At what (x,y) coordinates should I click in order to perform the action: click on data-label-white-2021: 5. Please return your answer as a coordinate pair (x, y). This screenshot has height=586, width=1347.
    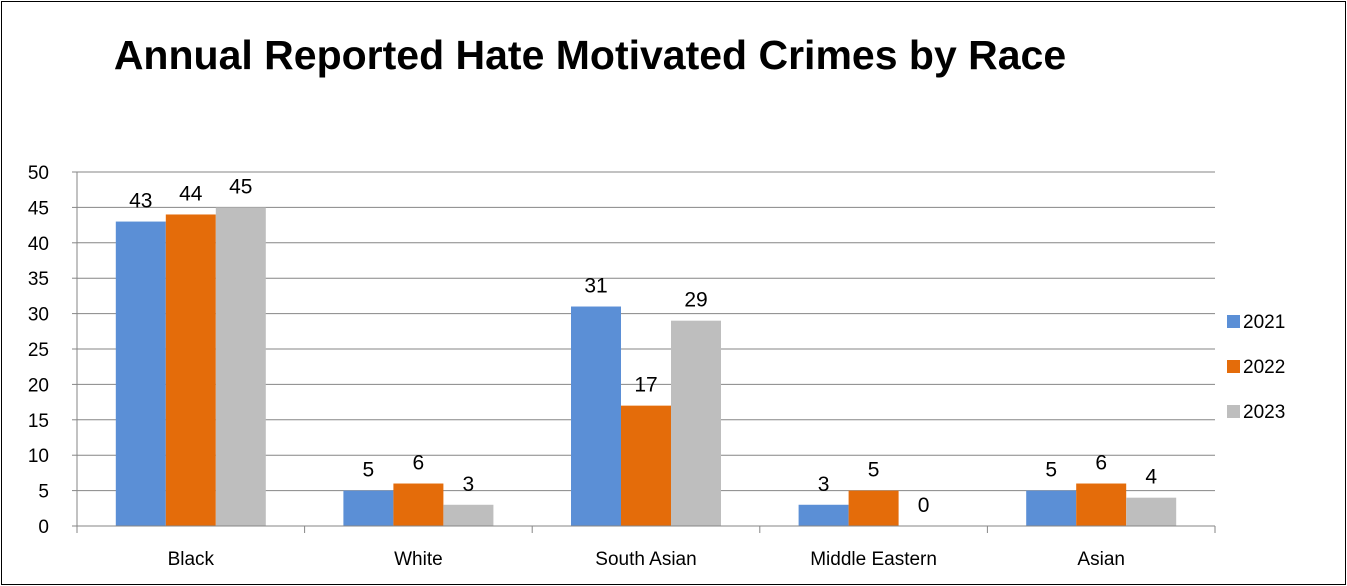
    Looking at the image, I should click on (369, 470).